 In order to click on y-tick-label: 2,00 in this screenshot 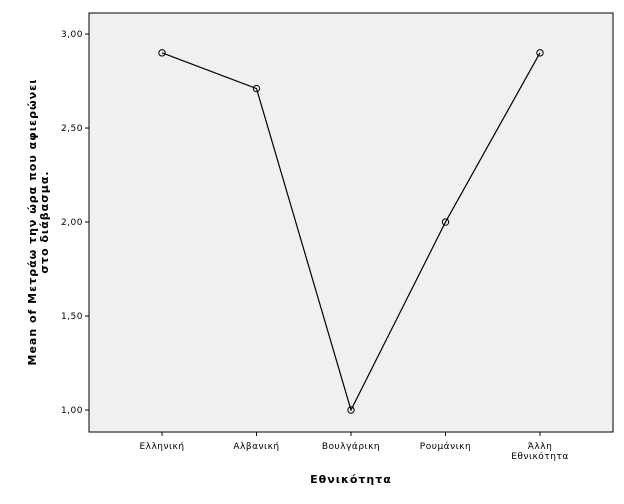, I will do `click(72, 223)`.